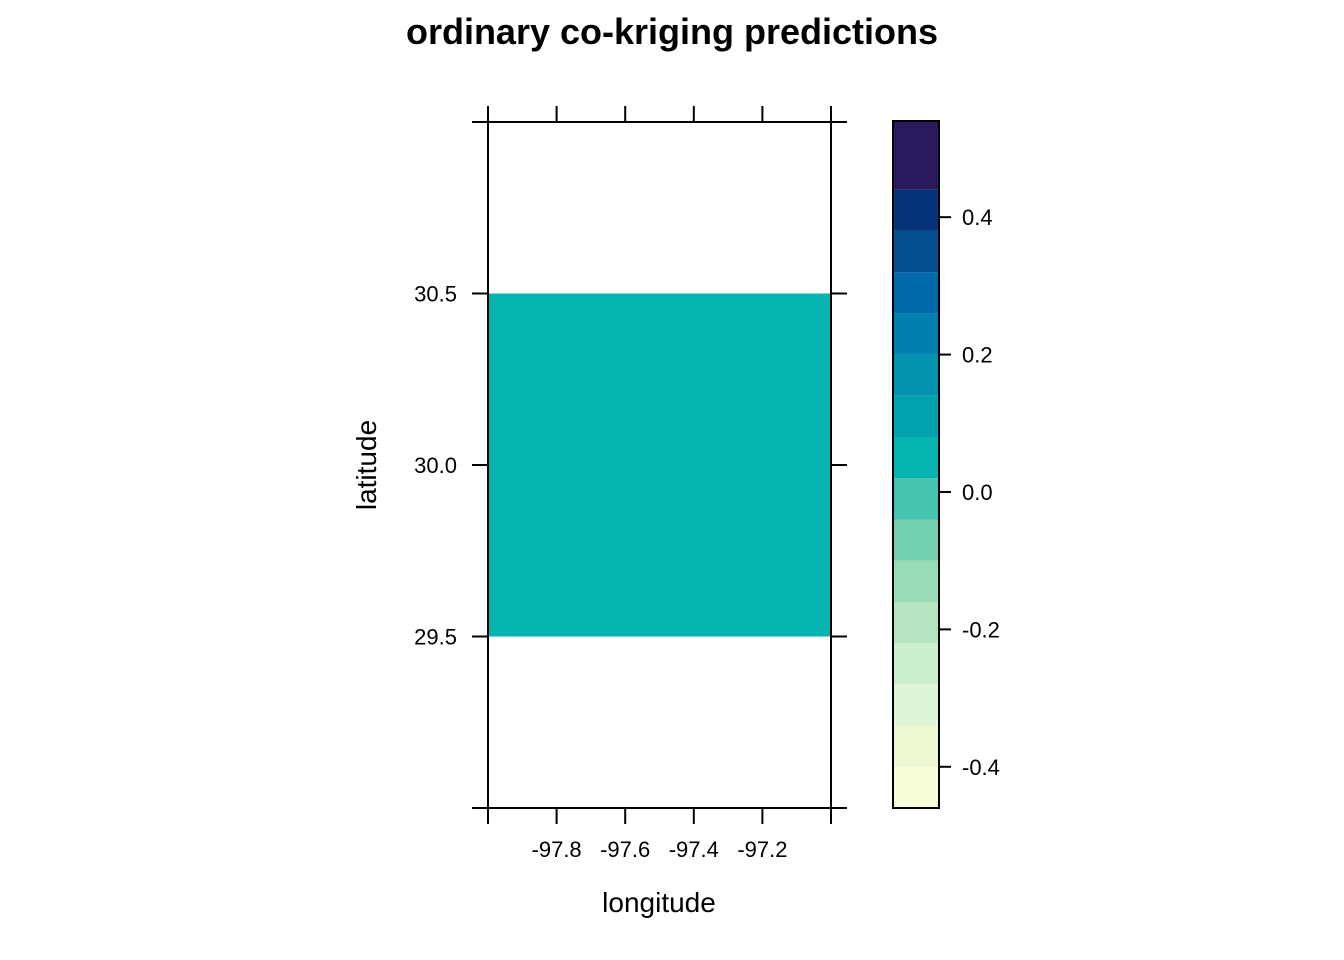  Describe the element at coordinates (981, 629) in the screenshot. I see `color-key-tick-label: -0.2` at that location.